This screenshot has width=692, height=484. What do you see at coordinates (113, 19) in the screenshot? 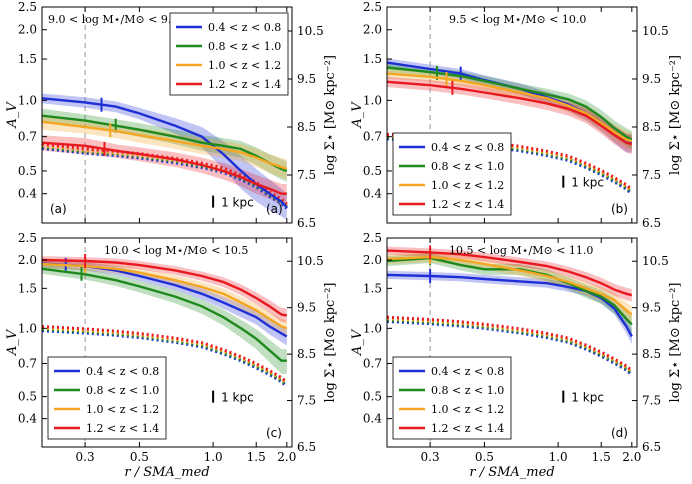
I see `mass-bin-label: 9.0 < log M⋆/M⊙ < 9.5` at bounding box center [113, 19].